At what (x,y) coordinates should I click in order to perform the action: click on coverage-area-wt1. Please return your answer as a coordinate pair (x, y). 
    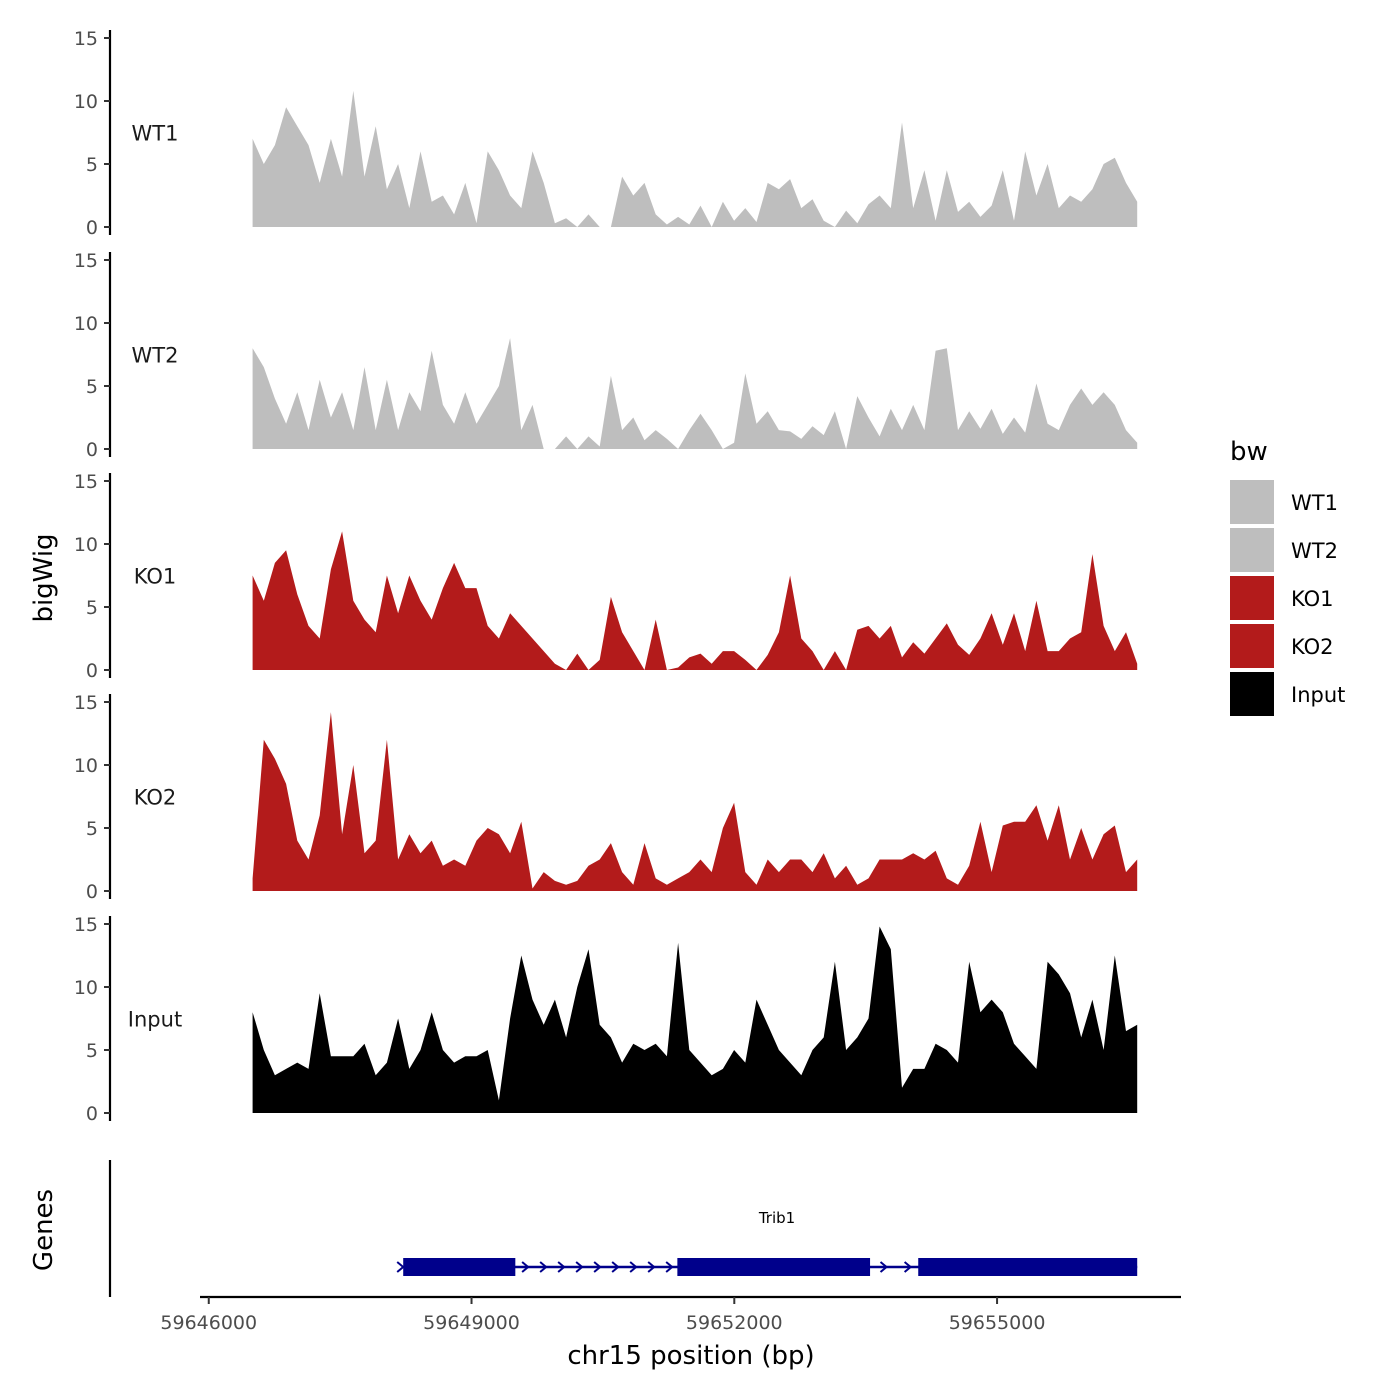
    Looking at the image, I should click on (695, 159).